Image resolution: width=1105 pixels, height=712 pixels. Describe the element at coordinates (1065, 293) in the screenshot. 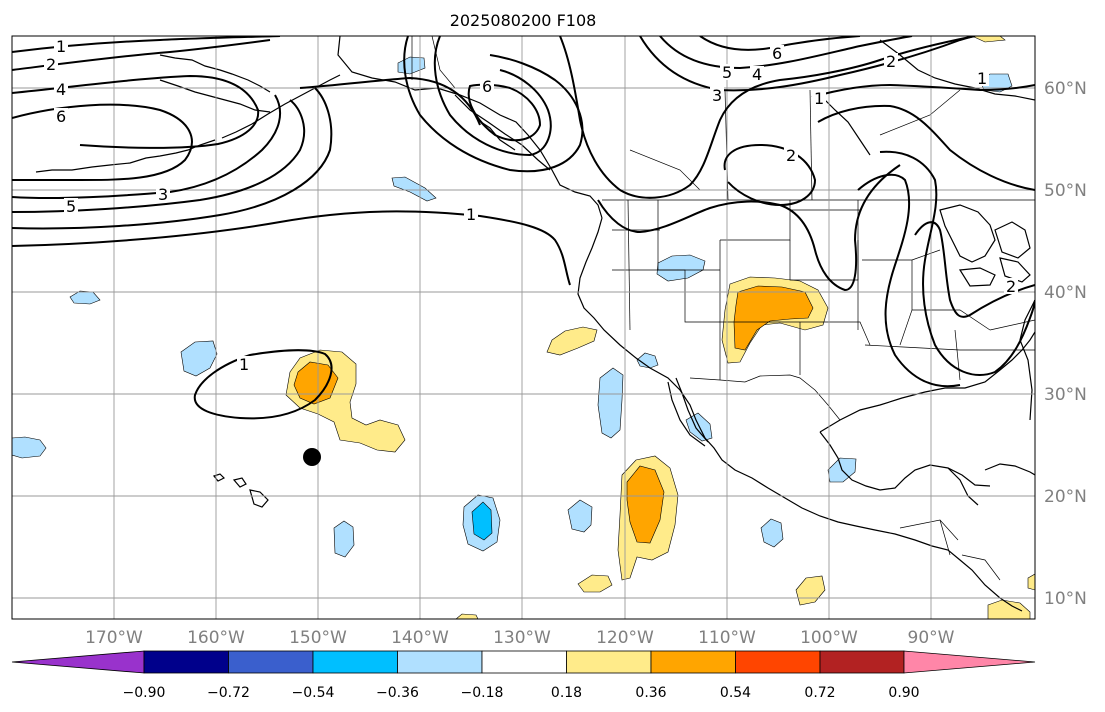

I see `lat-label: 40°N` at that location.